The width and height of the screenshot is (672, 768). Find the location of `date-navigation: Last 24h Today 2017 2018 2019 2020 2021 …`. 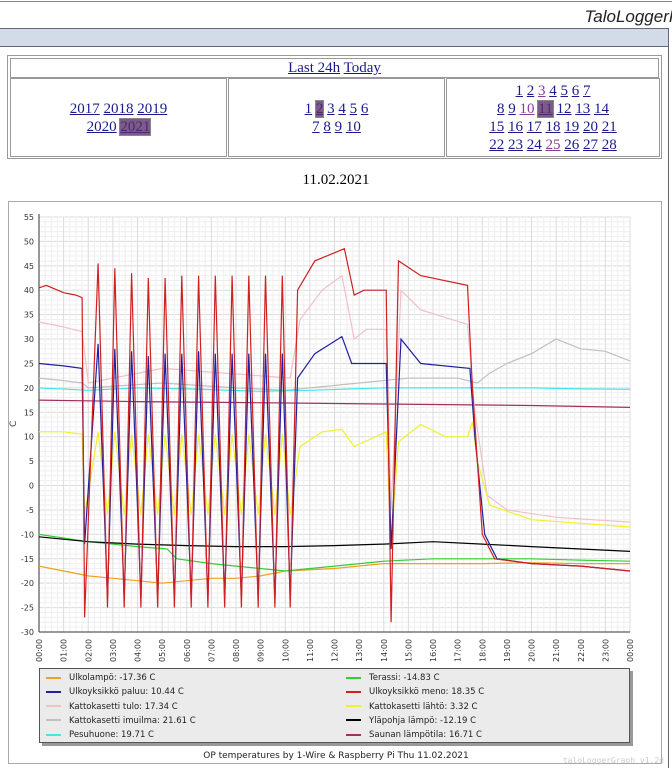

date-navigation: Last 24h Today 2017 2018 2019 2020 2021 … is located at coordinates (334, 107).